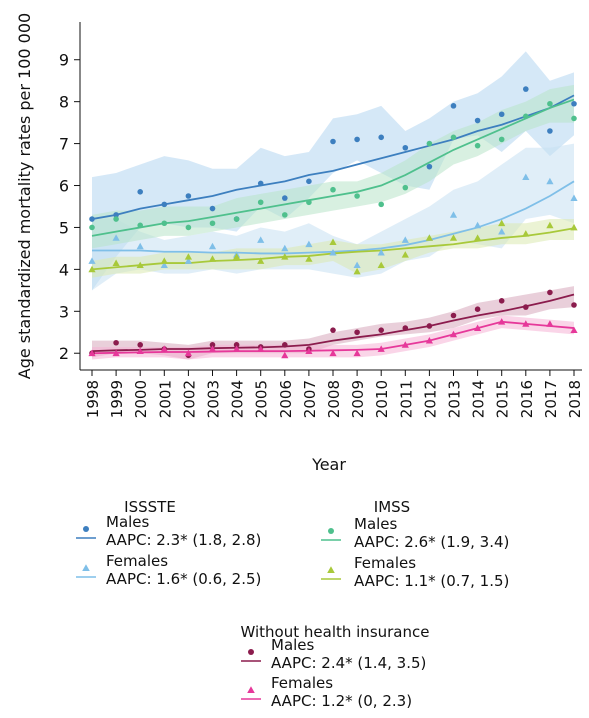 This screenshot has height=718, width=589. I want to click on legend-aapc-label: AAPC: 1.2* (0, 2.3), so click(341, 701).